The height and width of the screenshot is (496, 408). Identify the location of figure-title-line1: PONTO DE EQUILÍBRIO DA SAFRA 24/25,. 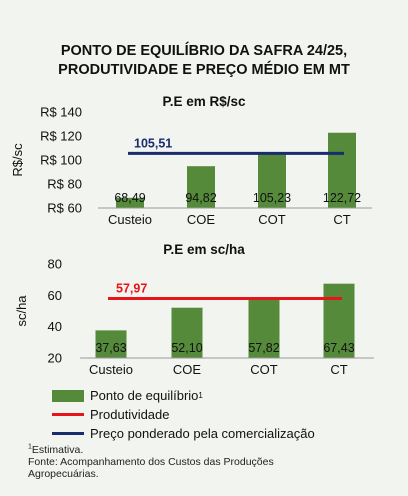
(204, 51).